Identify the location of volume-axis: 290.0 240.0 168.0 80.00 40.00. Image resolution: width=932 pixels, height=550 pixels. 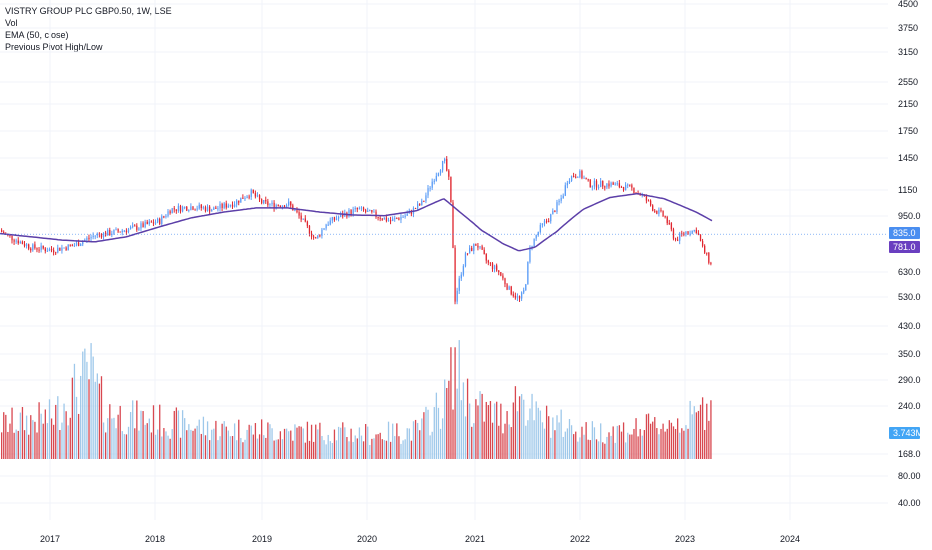
(909, 441).